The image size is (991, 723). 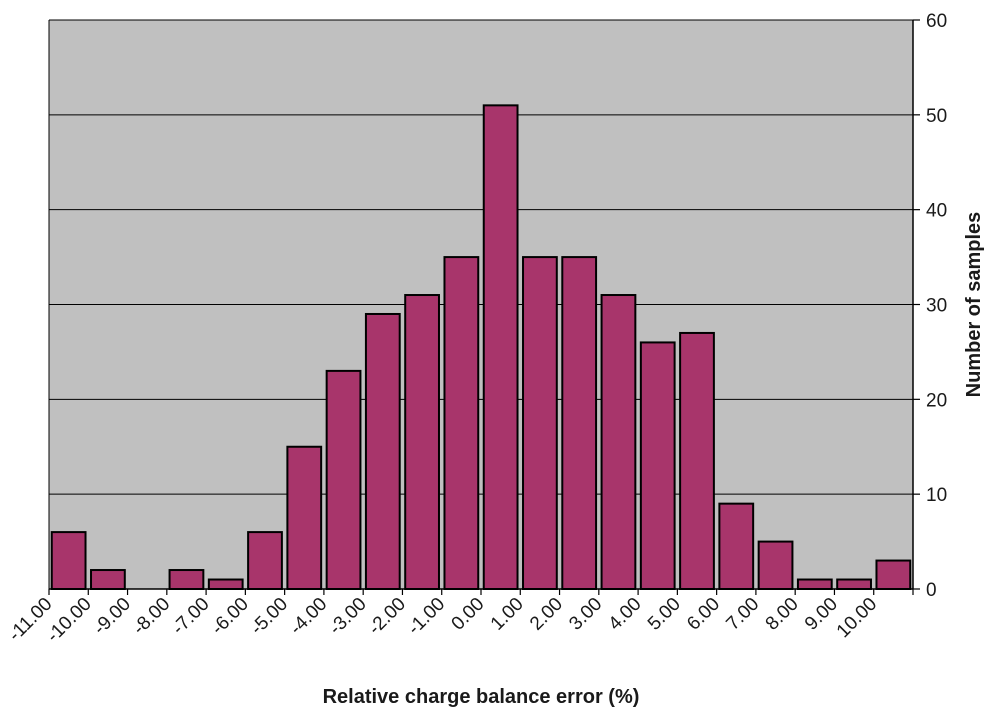 I want to click on y-tick-label: 50, so click(x=936, y=116).